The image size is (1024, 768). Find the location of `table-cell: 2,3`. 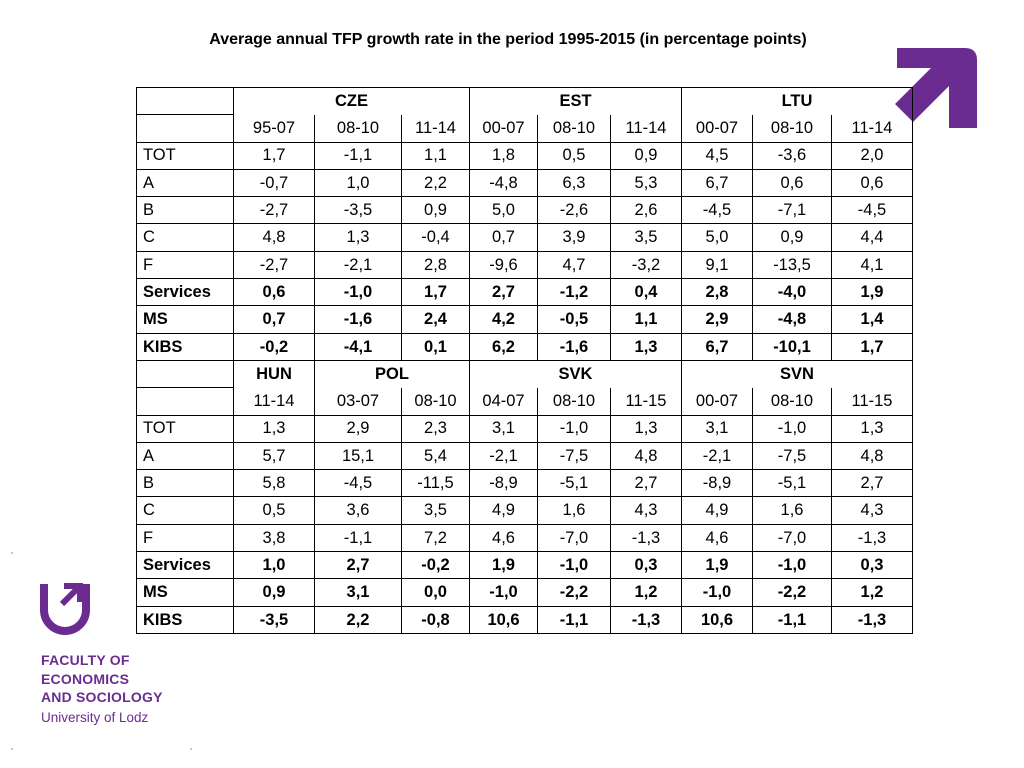

table-cell: 2,3 is located at coordinates (435, 428).